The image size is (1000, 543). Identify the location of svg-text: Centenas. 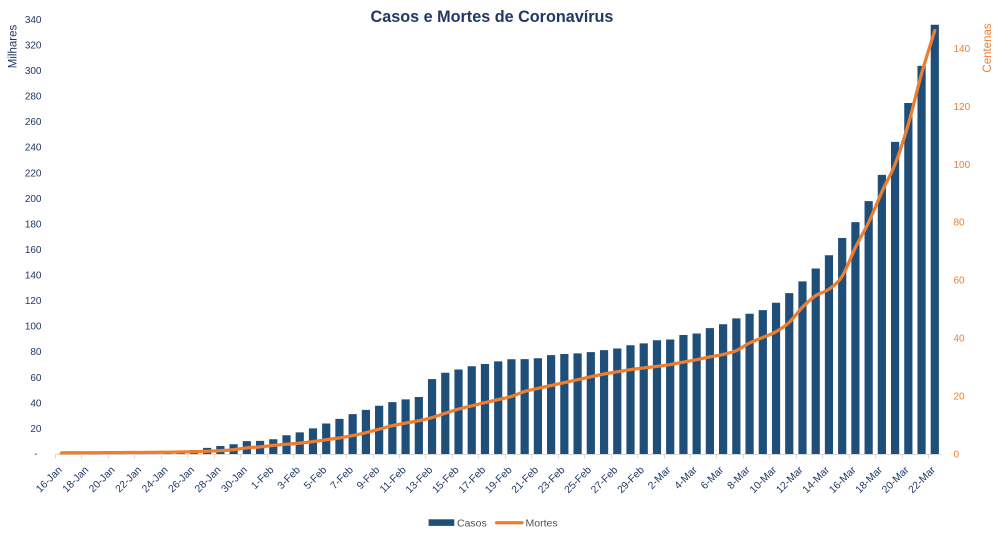
(988, 47).